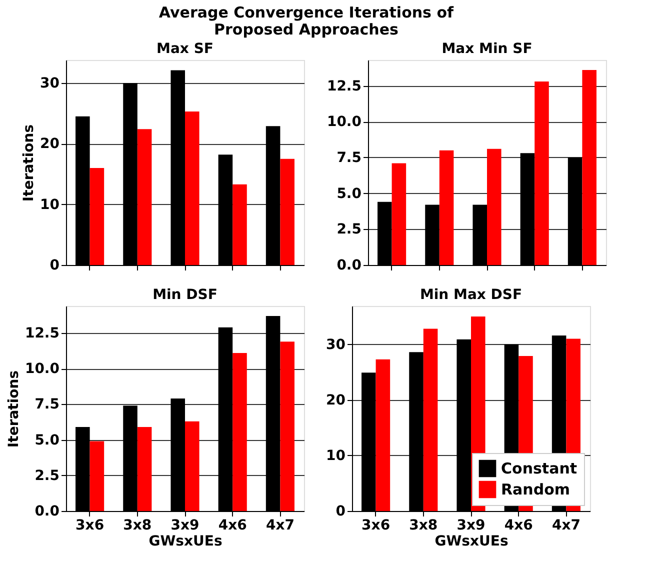  What do you see at coordinates (185, 49) in the screenshot?
I see `chart-title: Max SF` at bounding box center [185, 49].